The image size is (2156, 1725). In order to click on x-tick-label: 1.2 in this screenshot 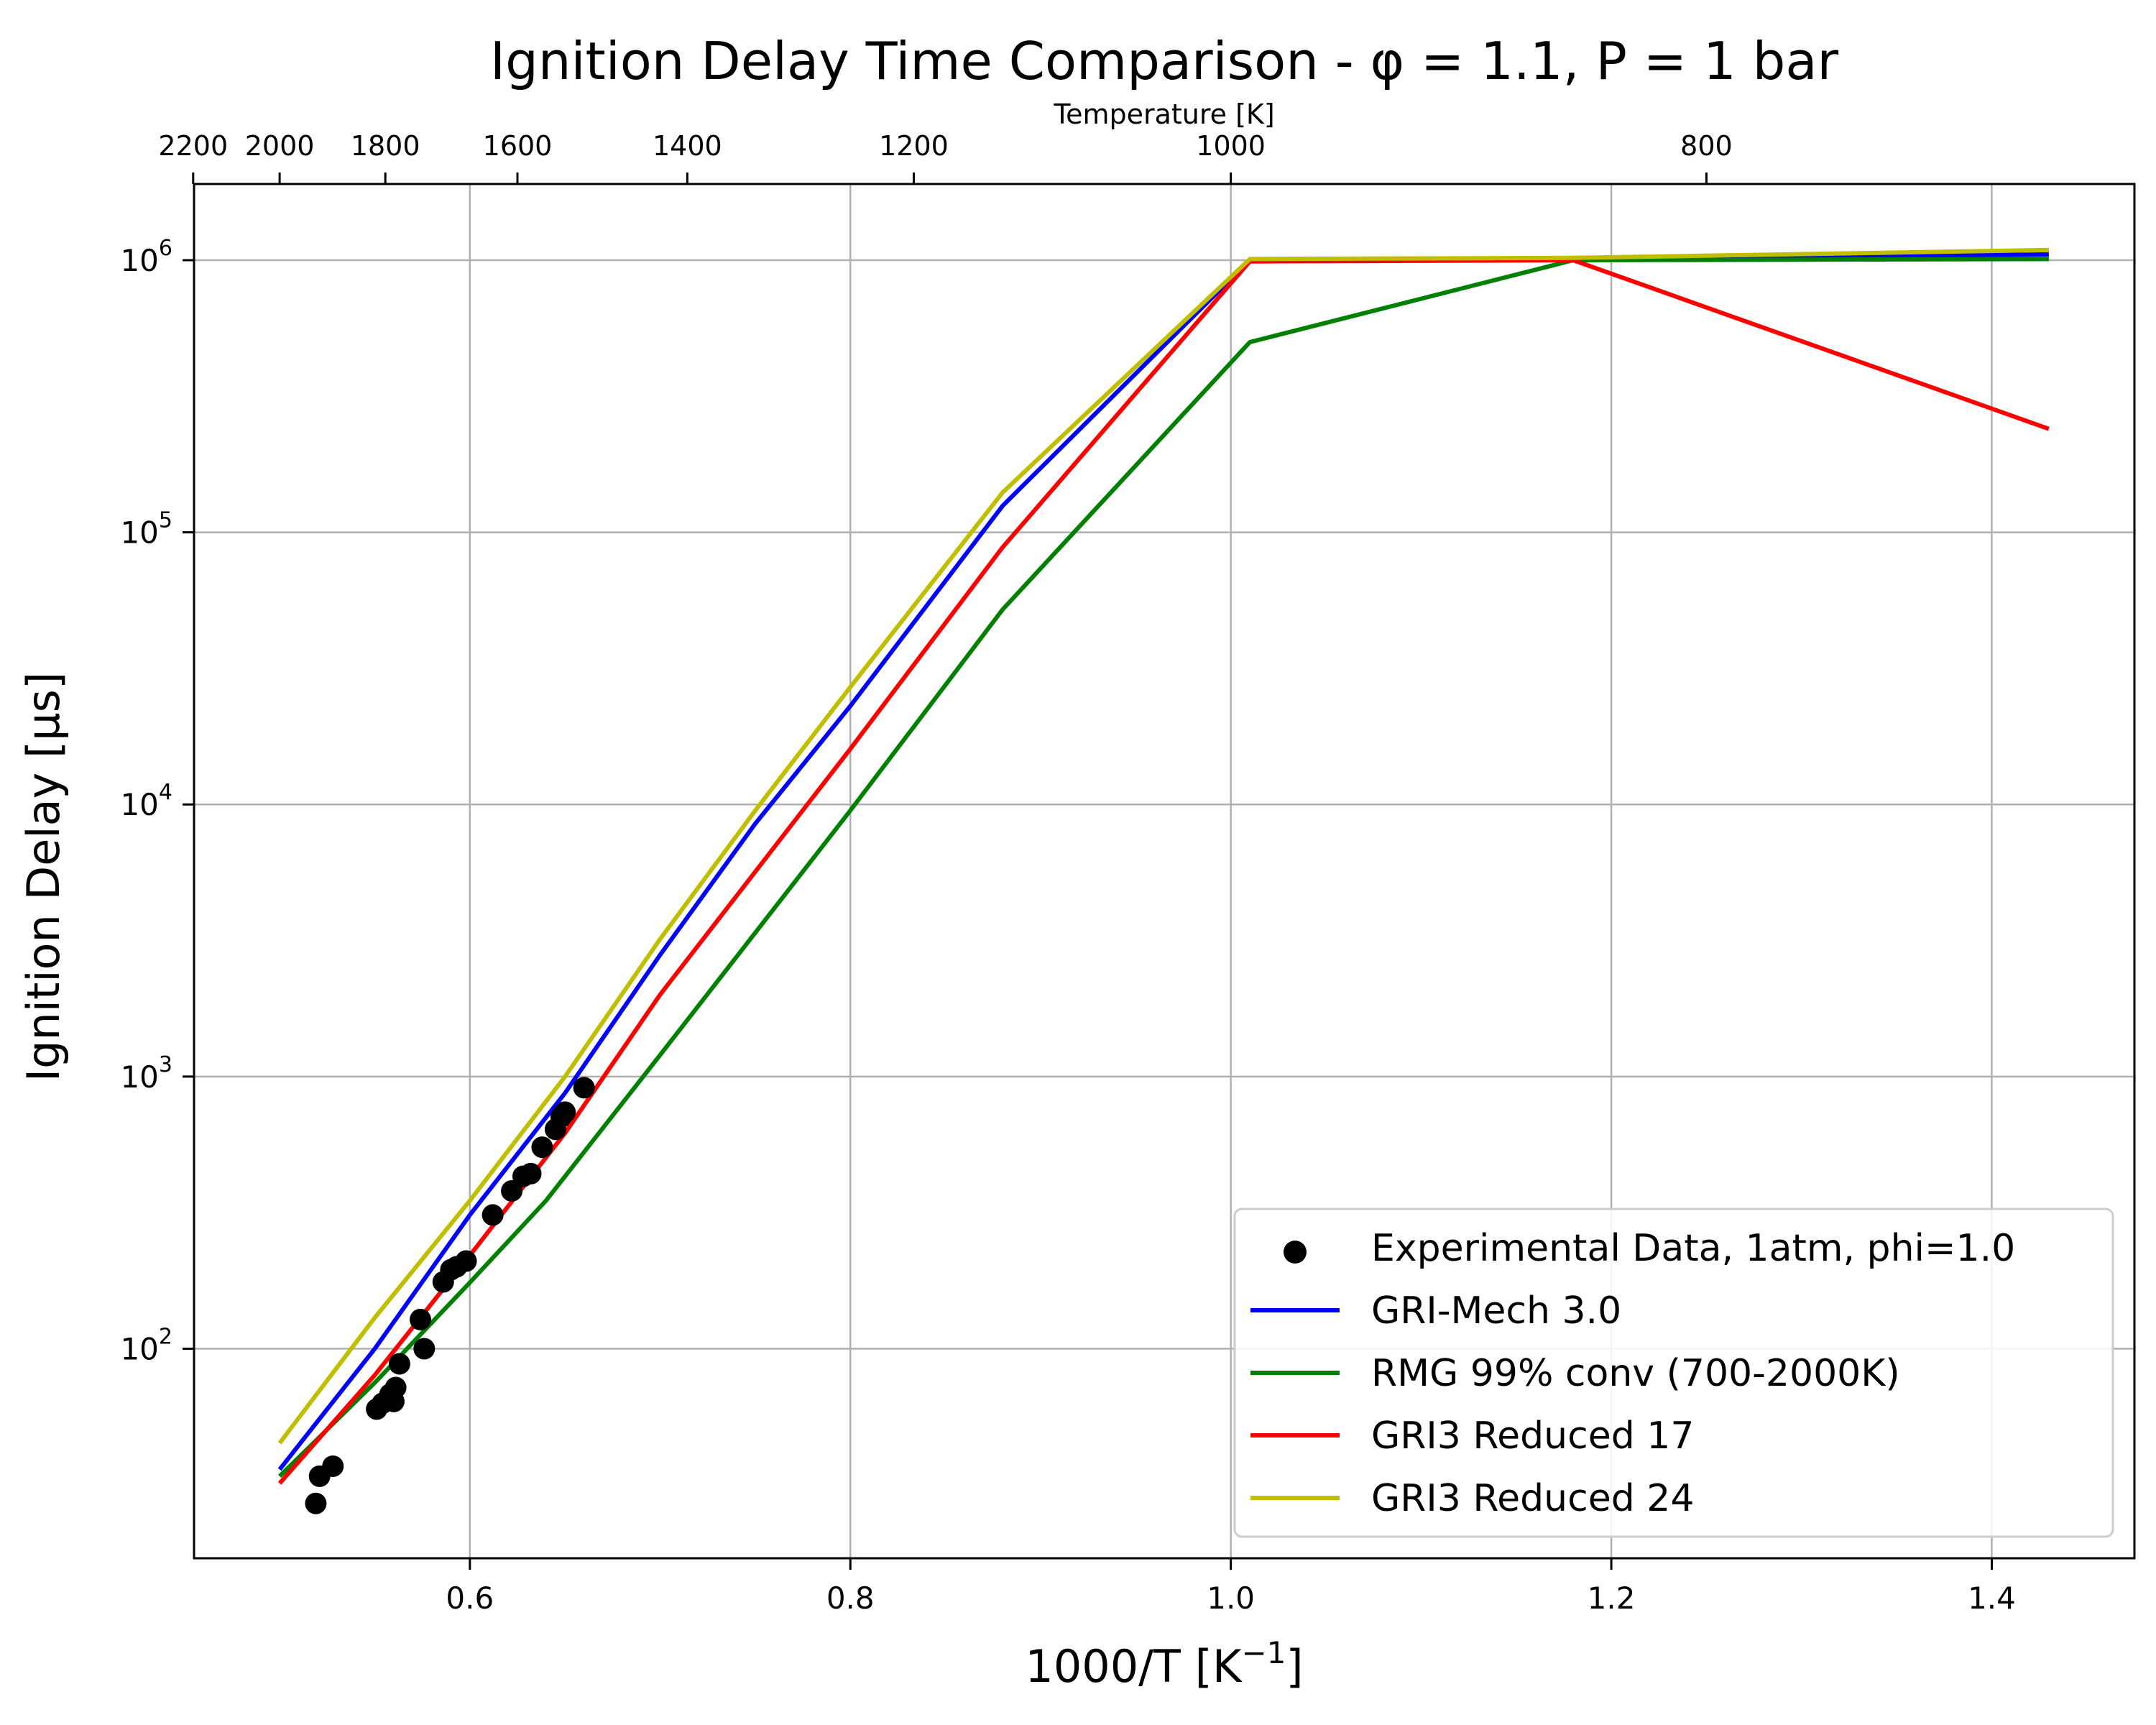, I will do `click(1612, 1598)`.